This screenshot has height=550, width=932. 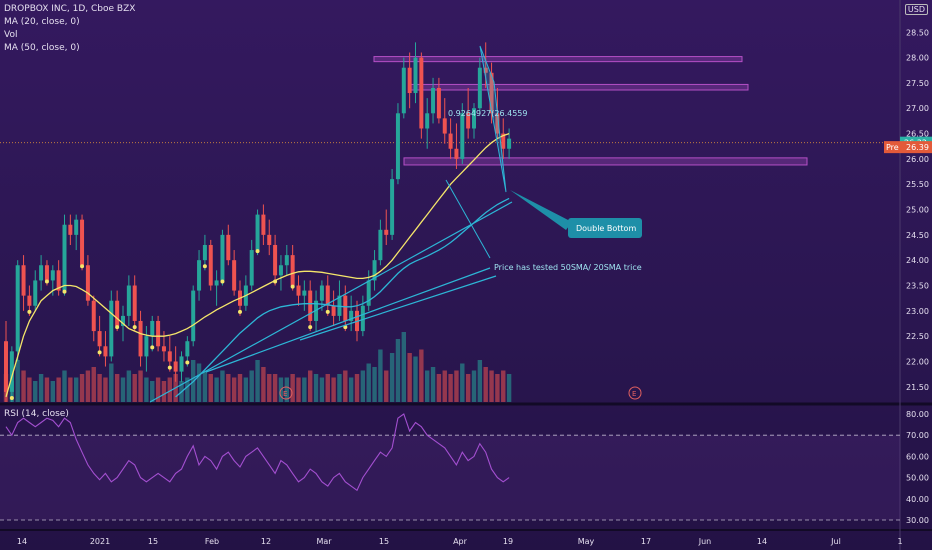 What do you see at coordinates (917, 147) in the screenshot?
I see `pre-price-label: 26.39` at bounding box center [917, 147].